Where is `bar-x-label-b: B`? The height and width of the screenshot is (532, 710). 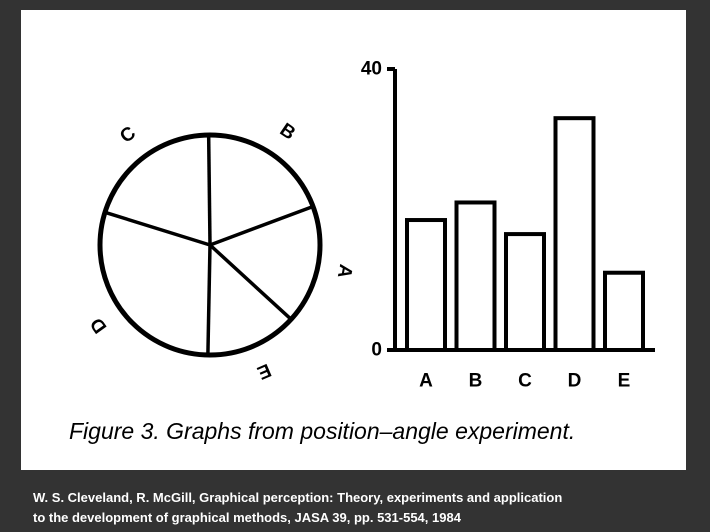
bar-x-label-b: B is located at coordinates (476, 381).